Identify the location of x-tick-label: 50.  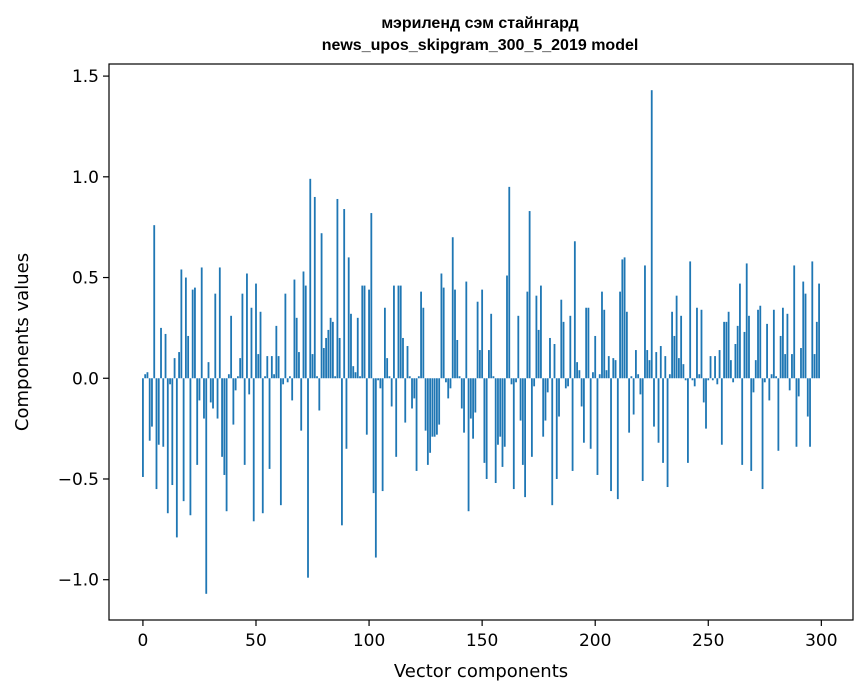
(256, 641).